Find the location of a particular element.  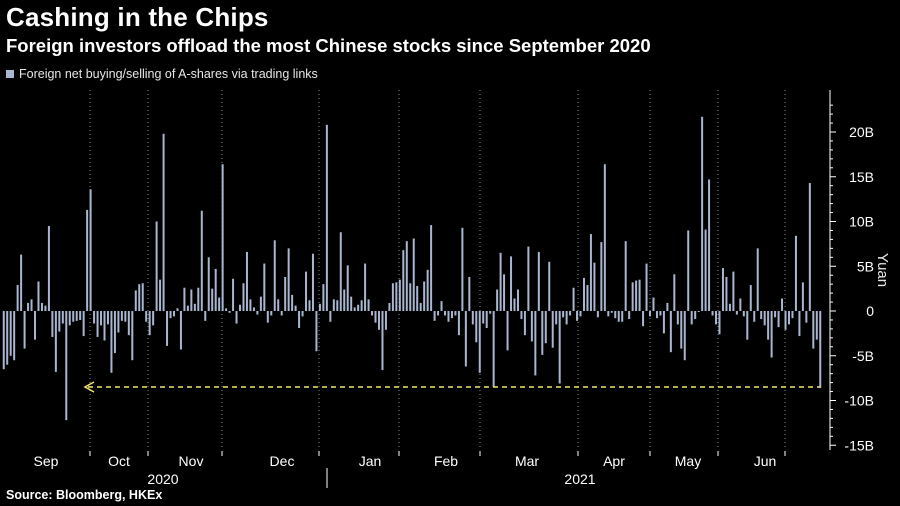

y-tick-label: -10B is located at coordinates (859, 401).